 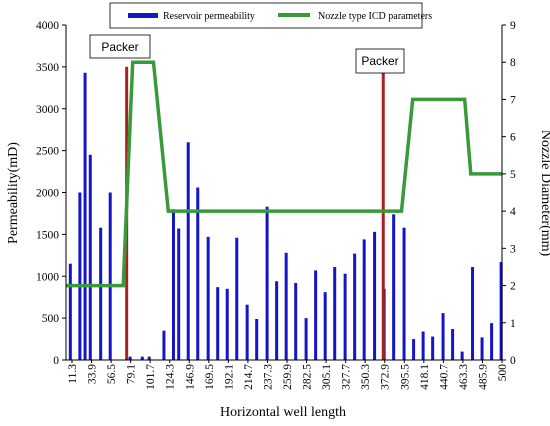 I want to click on packer-label-1: Packer, so click(x=120, y=46).